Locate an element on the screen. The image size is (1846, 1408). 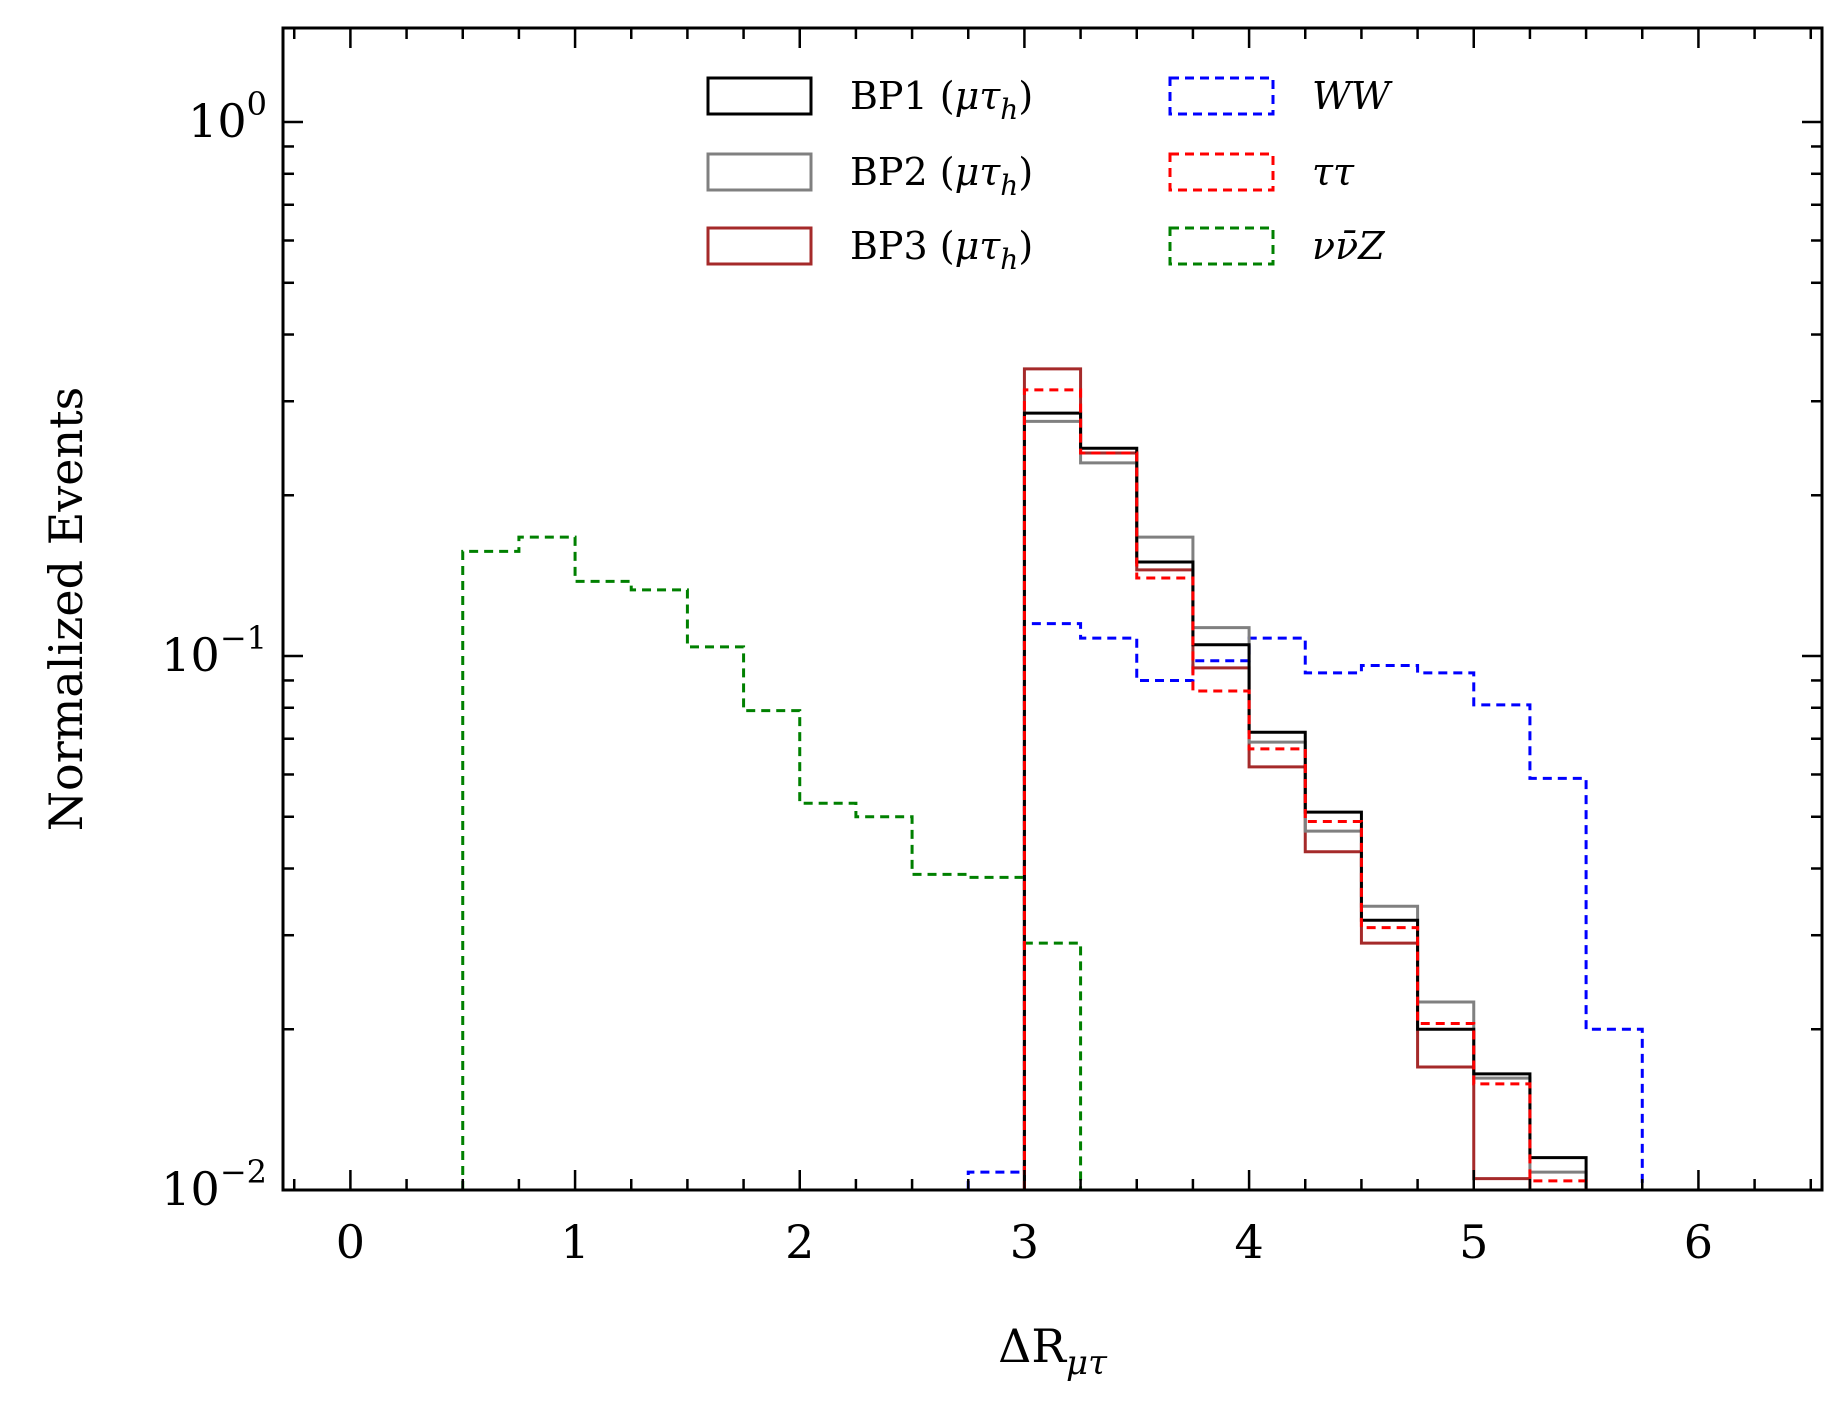
x-tick-label: 2 is located at coordinates (799, 1242).